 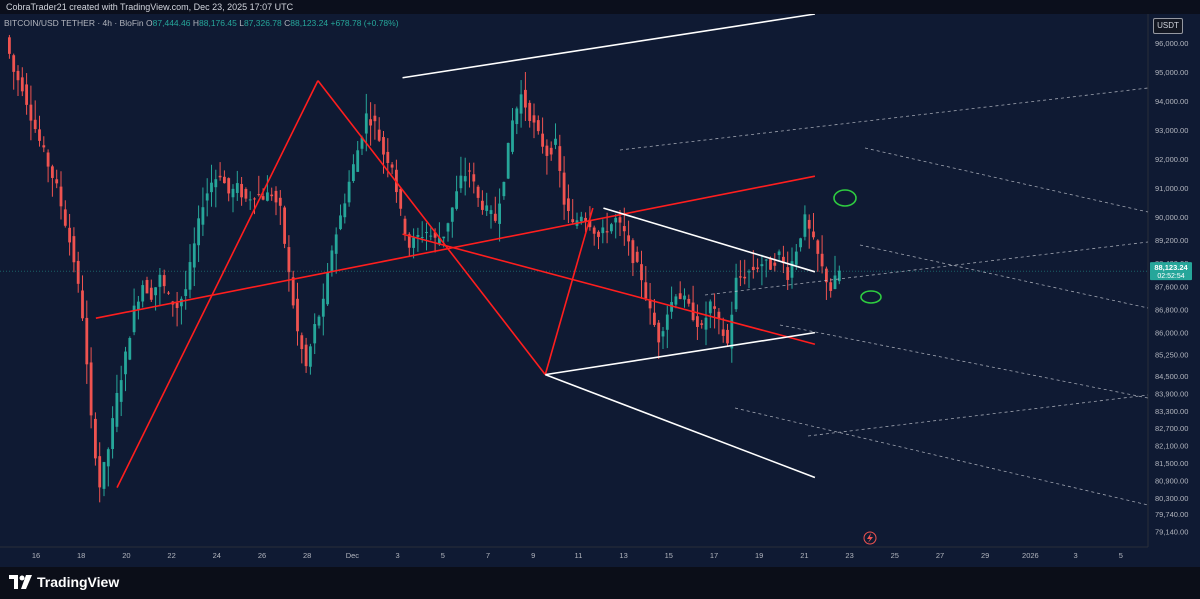 I want to click on time-tick-label: 13, so click(x=623, y=555).